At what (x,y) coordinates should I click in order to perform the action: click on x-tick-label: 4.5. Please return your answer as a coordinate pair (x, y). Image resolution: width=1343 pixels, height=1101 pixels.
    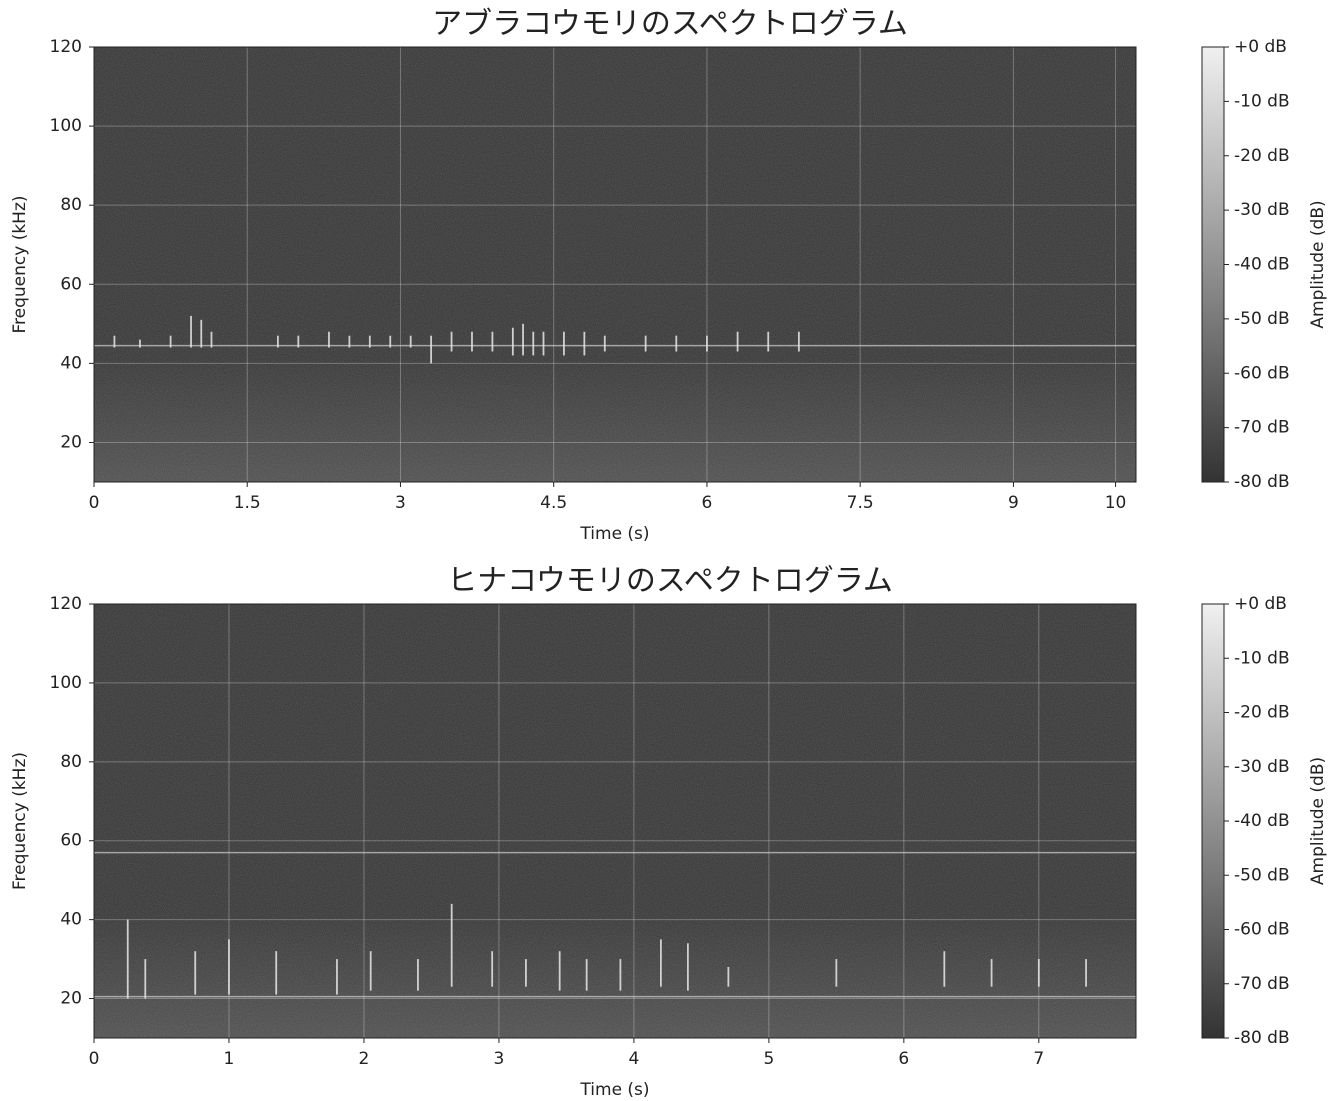
    Looking at the image, I should click on (553, 503).